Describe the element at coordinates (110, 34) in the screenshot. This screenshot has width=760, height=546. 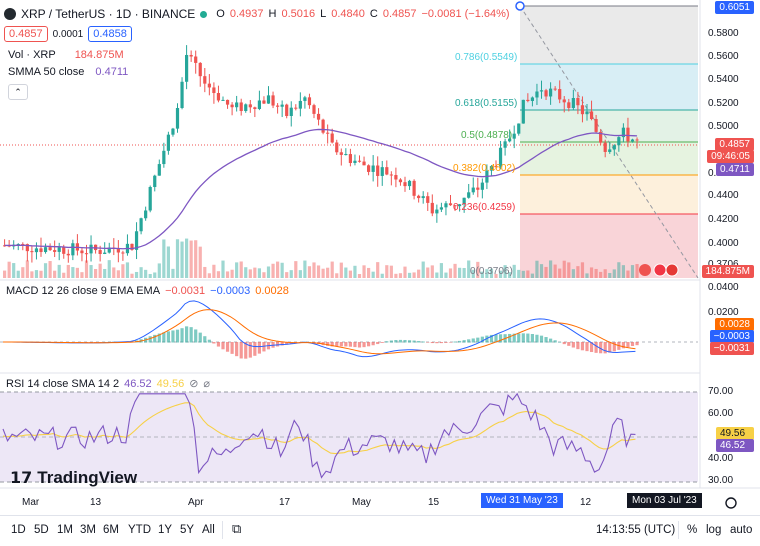
I see `buy-price-button: 0.4858` at that location.